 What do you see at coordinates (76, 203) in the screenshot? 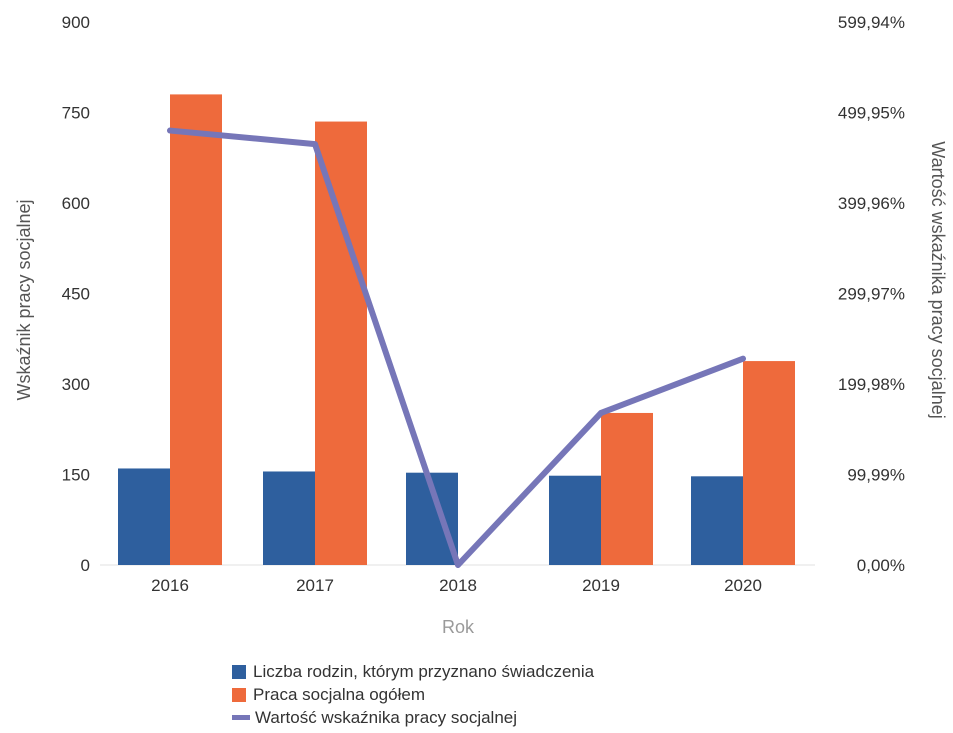
I see `y-tick-label: 600` at bounding box center [76, 203].